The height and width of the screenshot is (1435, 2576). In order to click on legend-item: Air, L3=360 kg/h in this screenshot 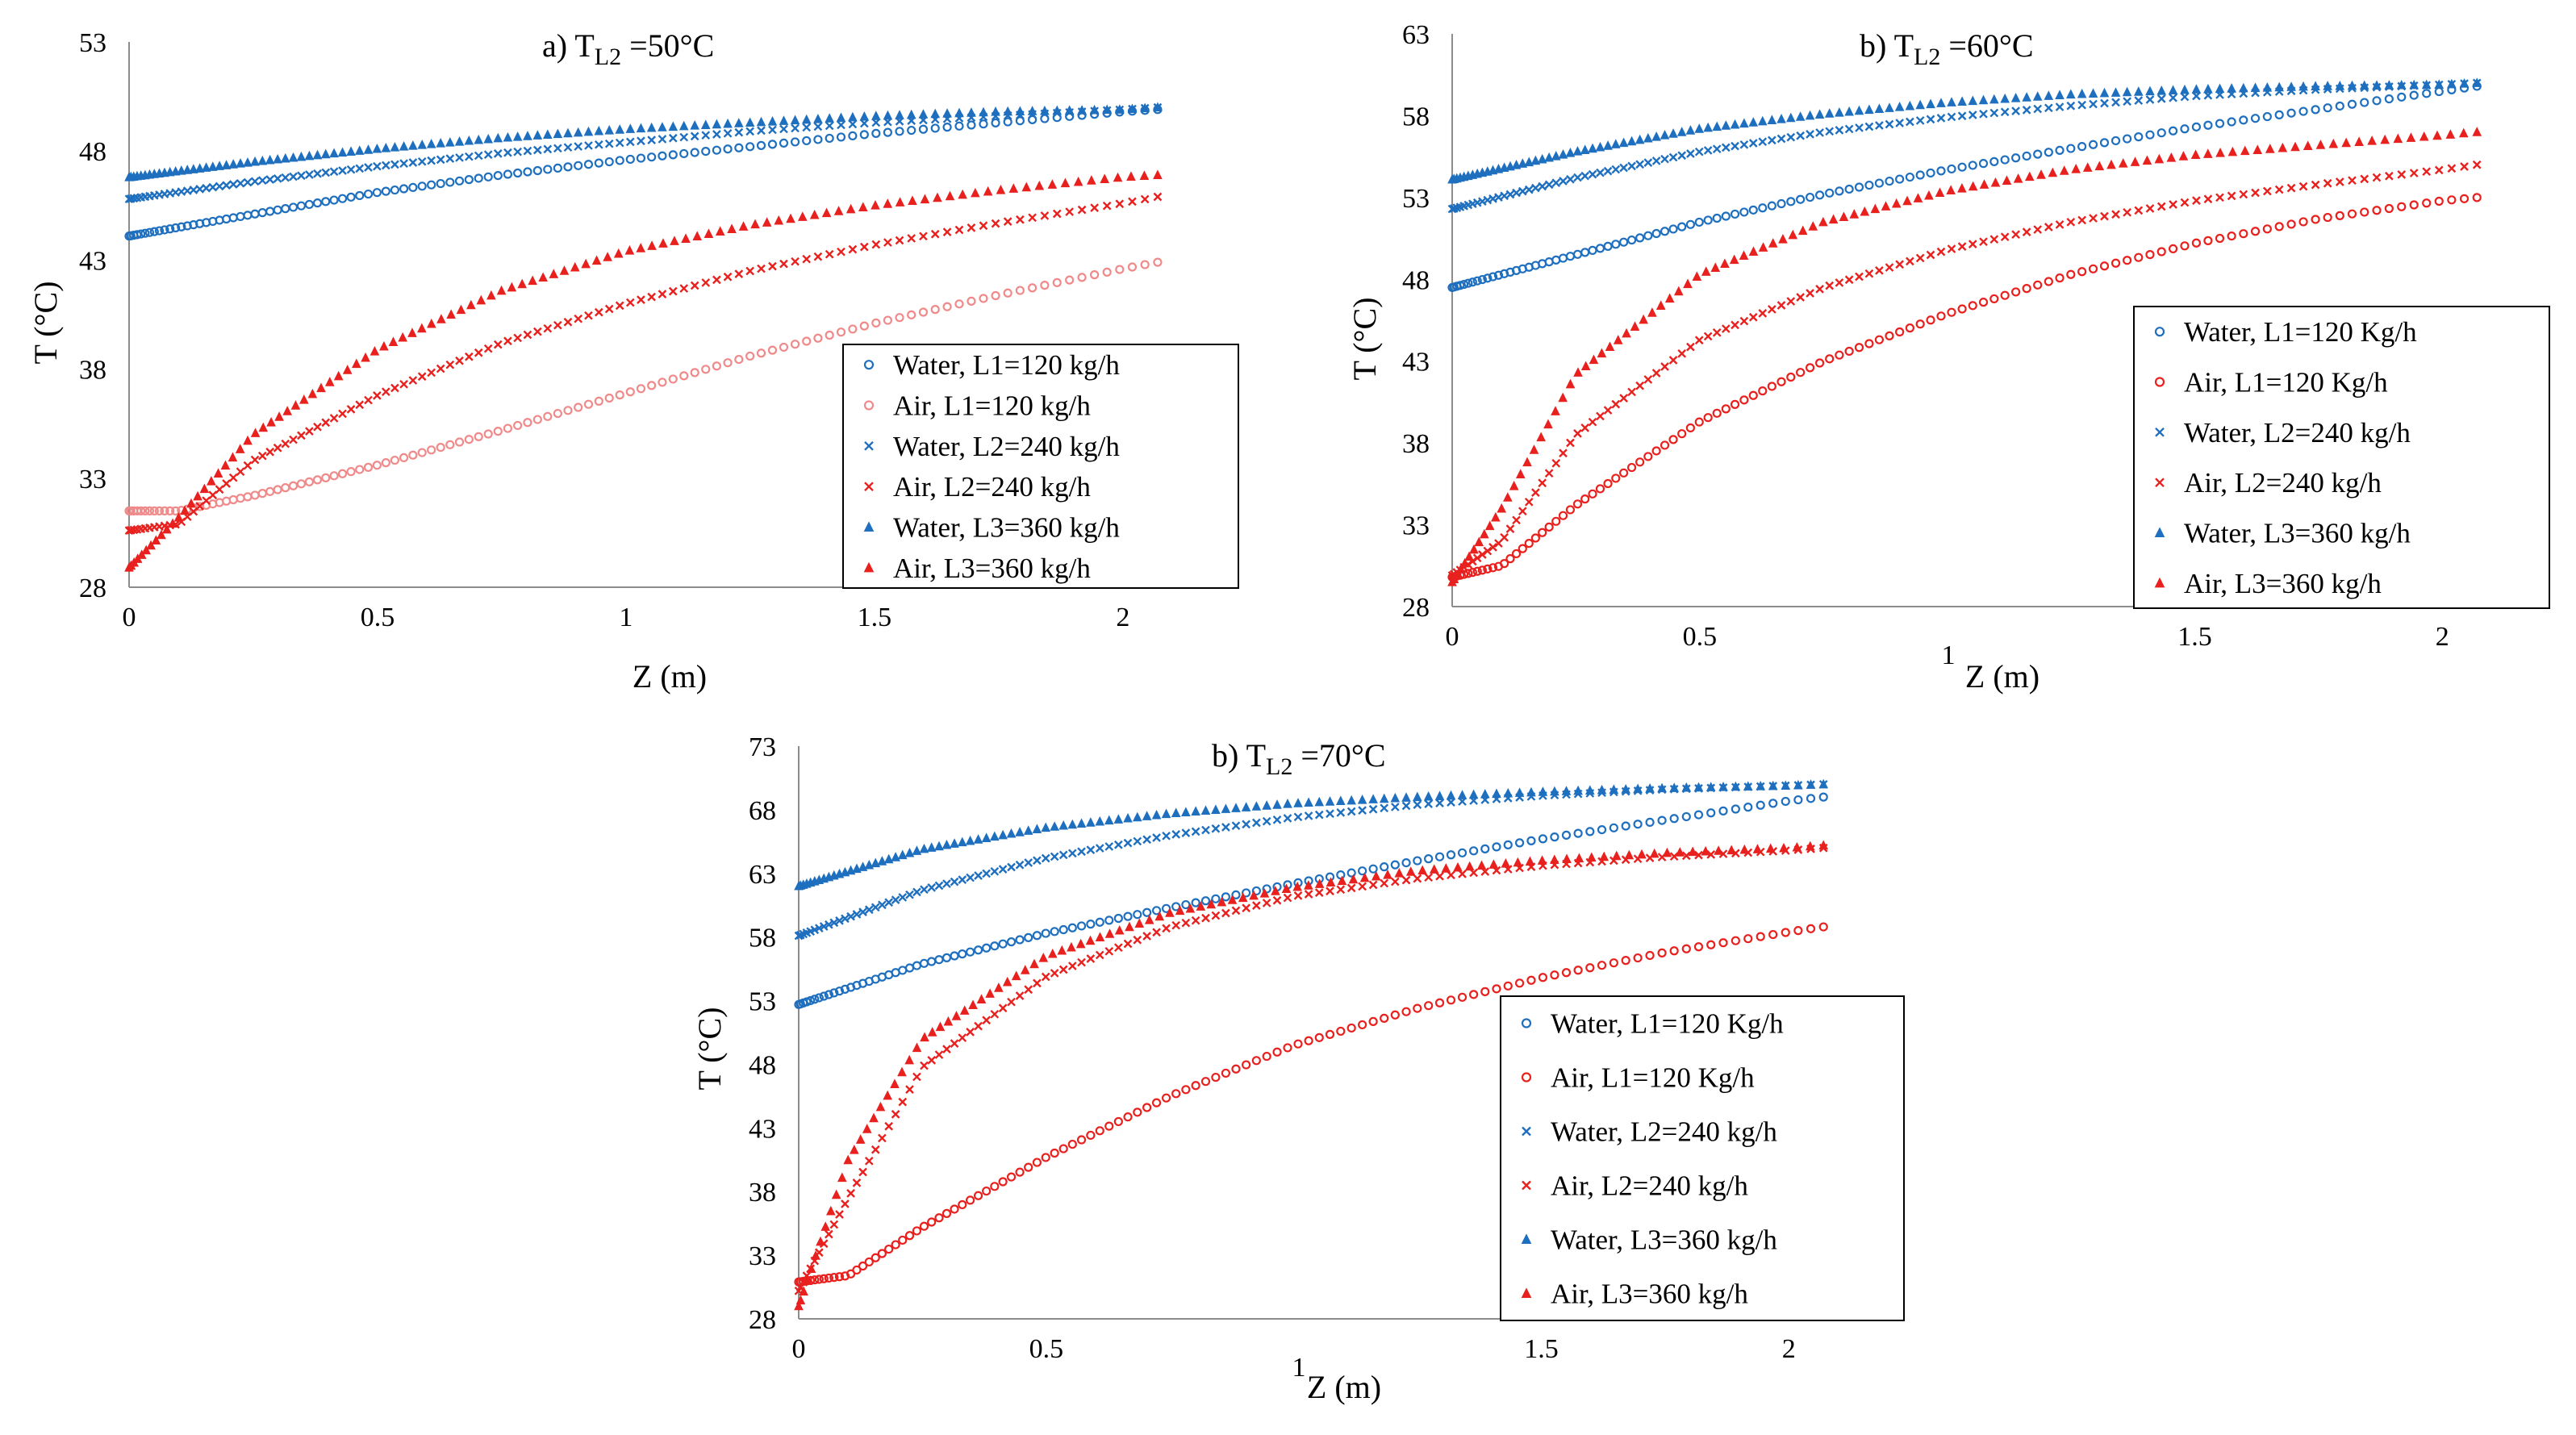, I will do `click(977, 568)`.